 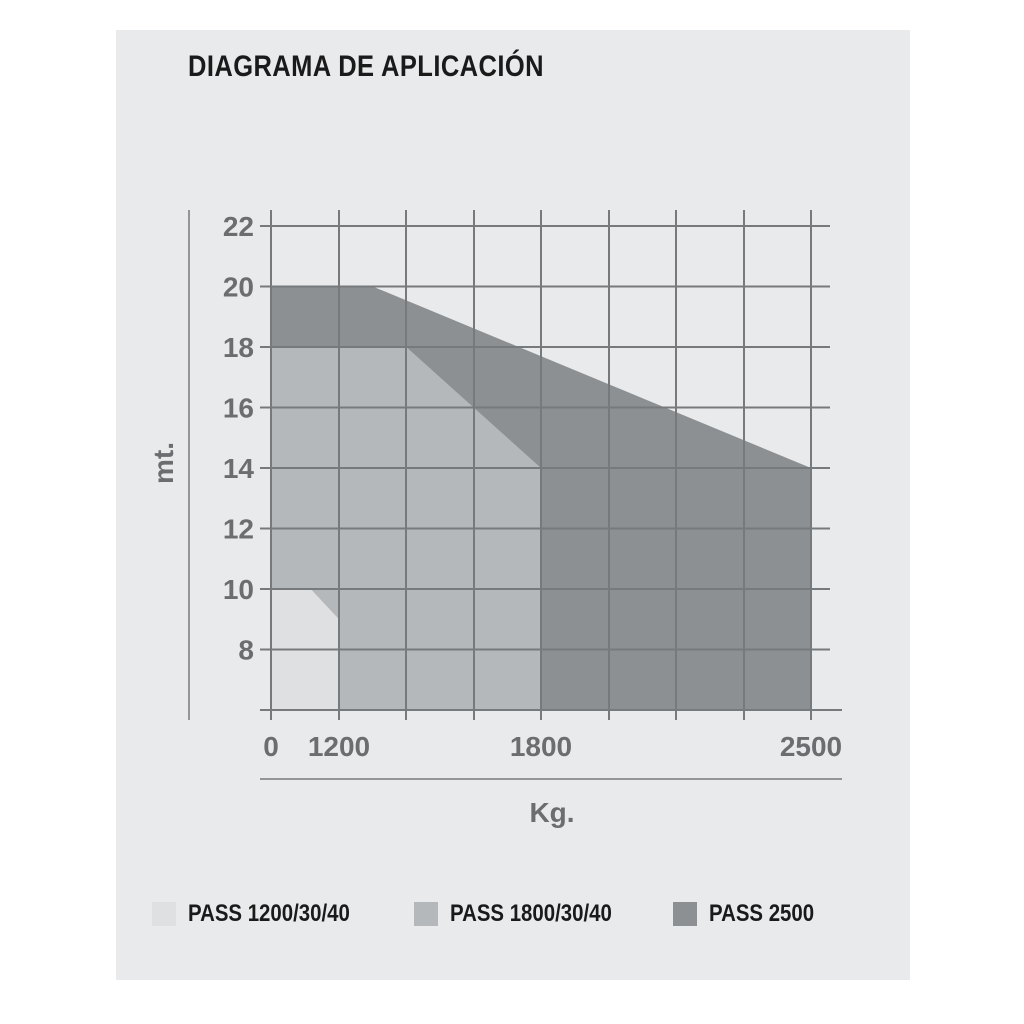 I want to click on y-tick-label: 18, so click(x=238, y=347).